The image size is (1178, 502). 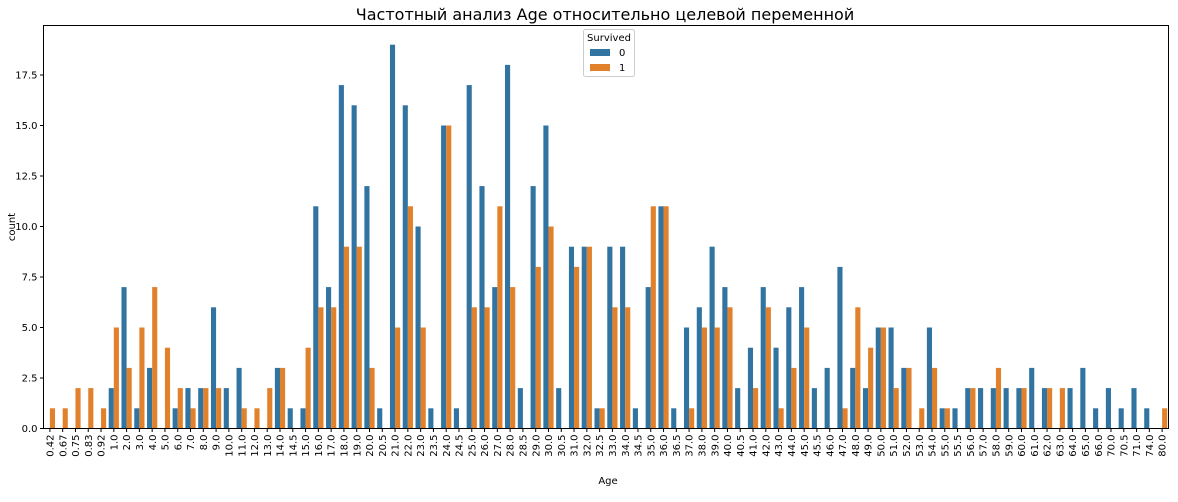 What do you see at coordinates (922, 418) in the screenshot?
I see `bar-age-53.0-survived-1` at bounding box center [922, 418].